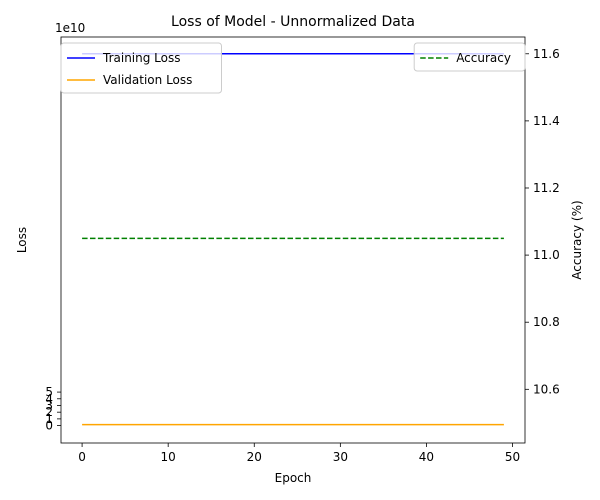  I want to click on y-right-tick-label: 10.8, so click(546, 322).